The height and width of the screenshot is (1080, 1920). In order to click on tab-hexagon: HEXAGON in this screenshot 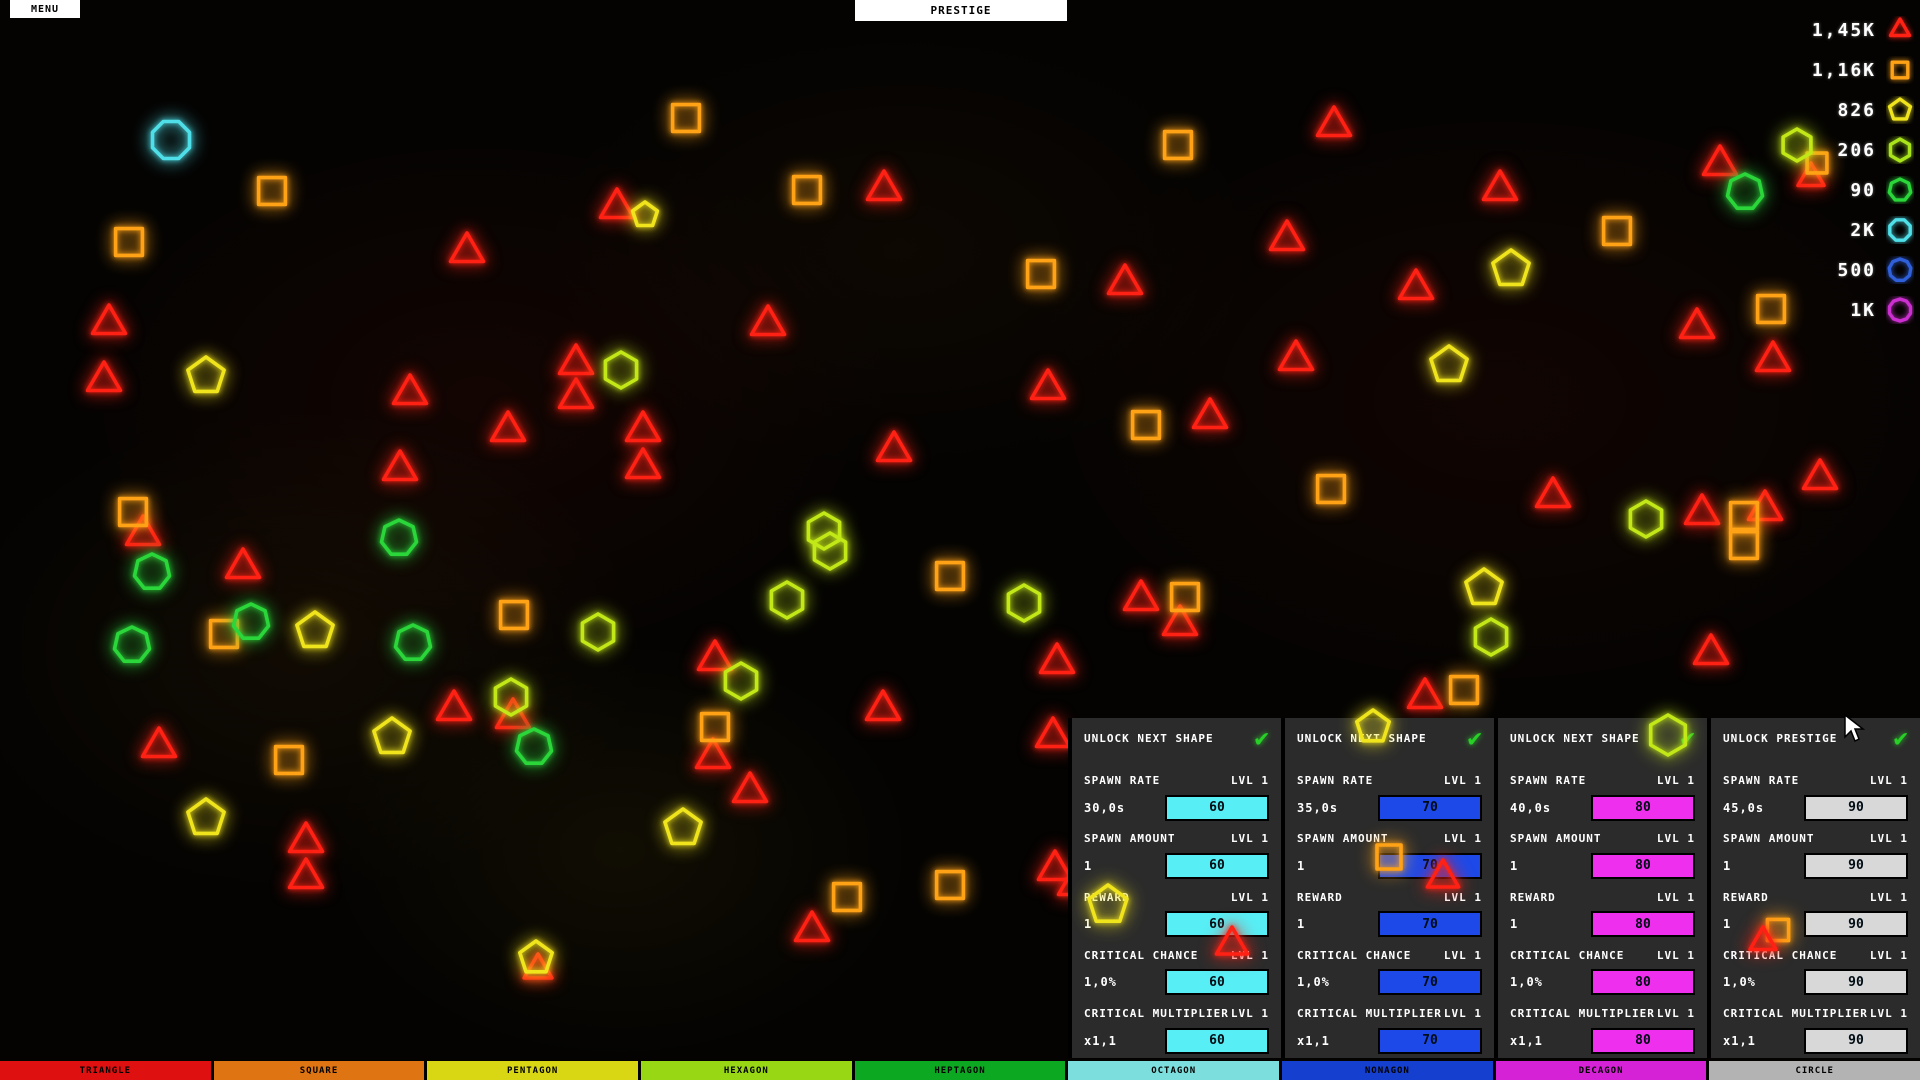, I will do `click(746, 1070)`.